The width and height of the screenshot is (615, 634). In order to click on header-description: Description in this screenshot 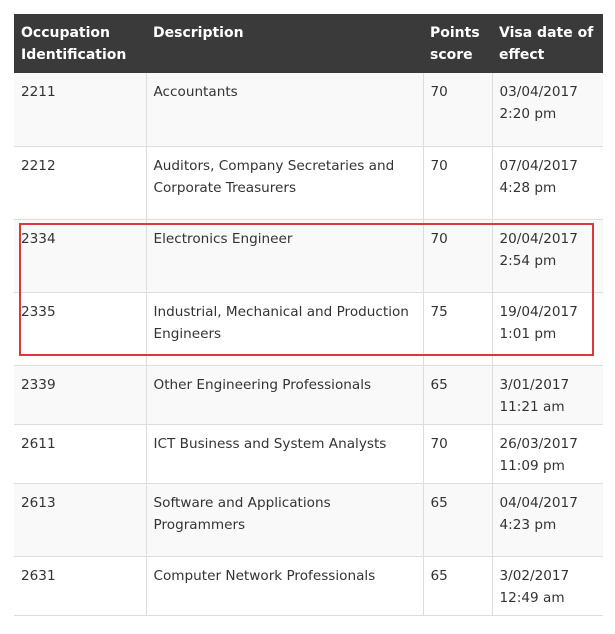, I will do `click(284, 43)`.